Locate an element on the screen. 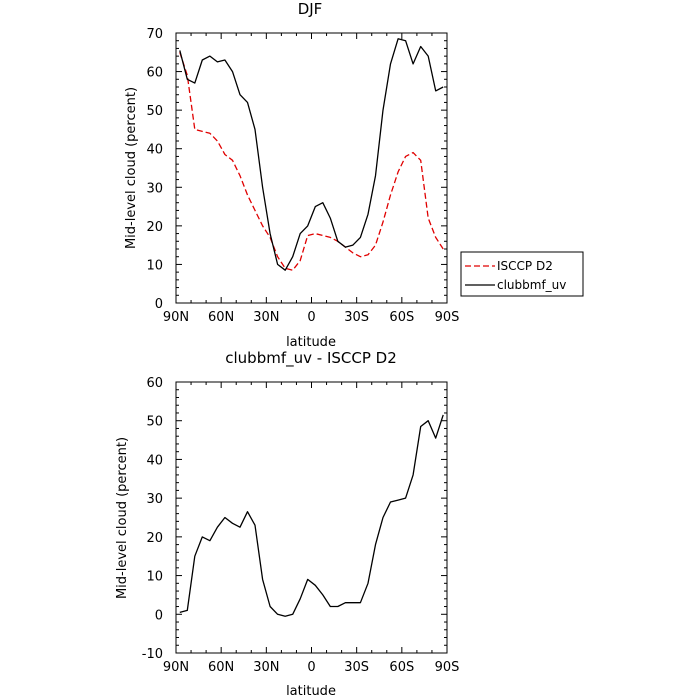 Image resolution: width=700 pixels, height=700 pixels. legend-label-clubbmf: clubbmf_uv is located at coordinates (531, 285).